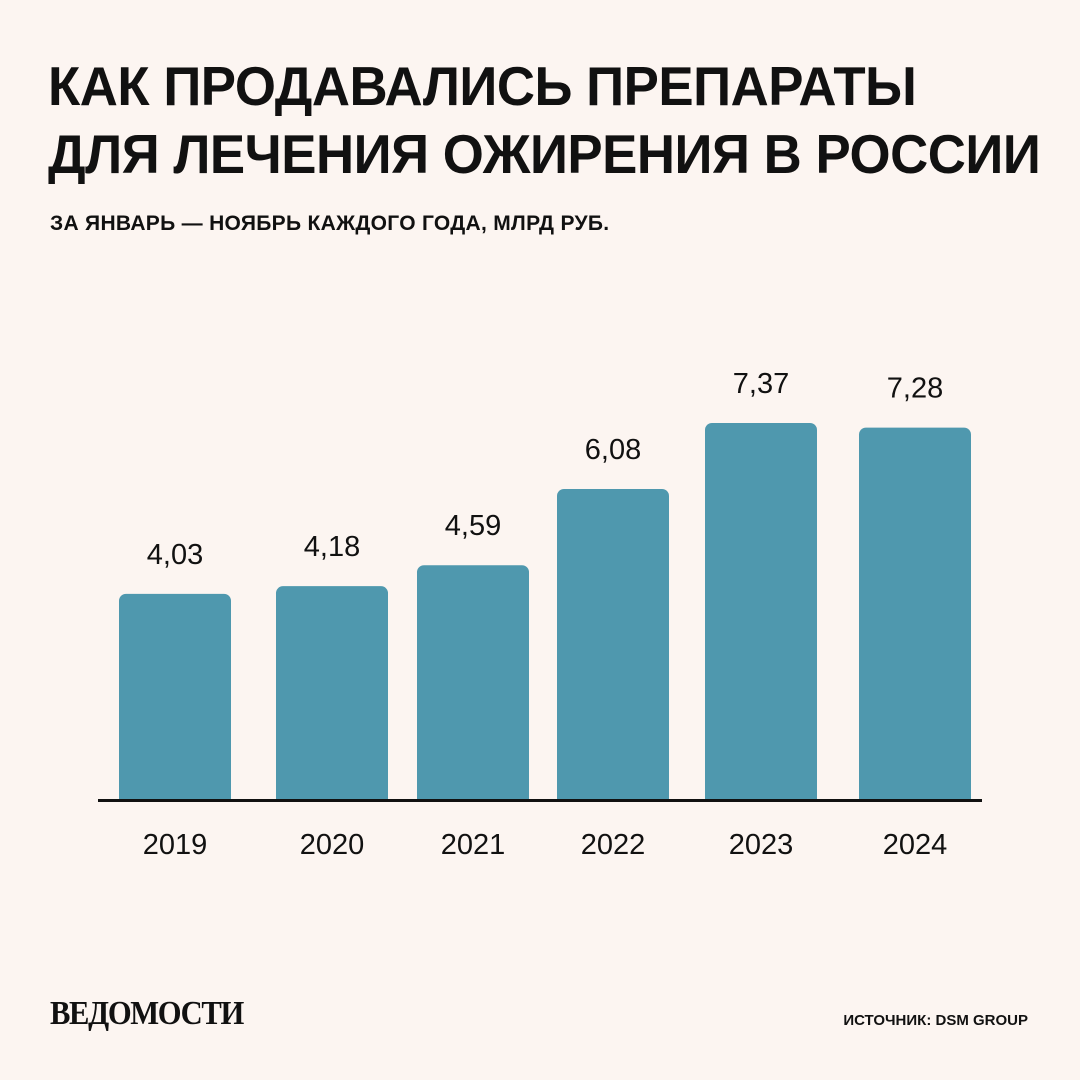 This screenshot has width=1080, height=1080. Describe the element at coordinates (332, 696) in the screenshot. I see `bar-2020` at that location.